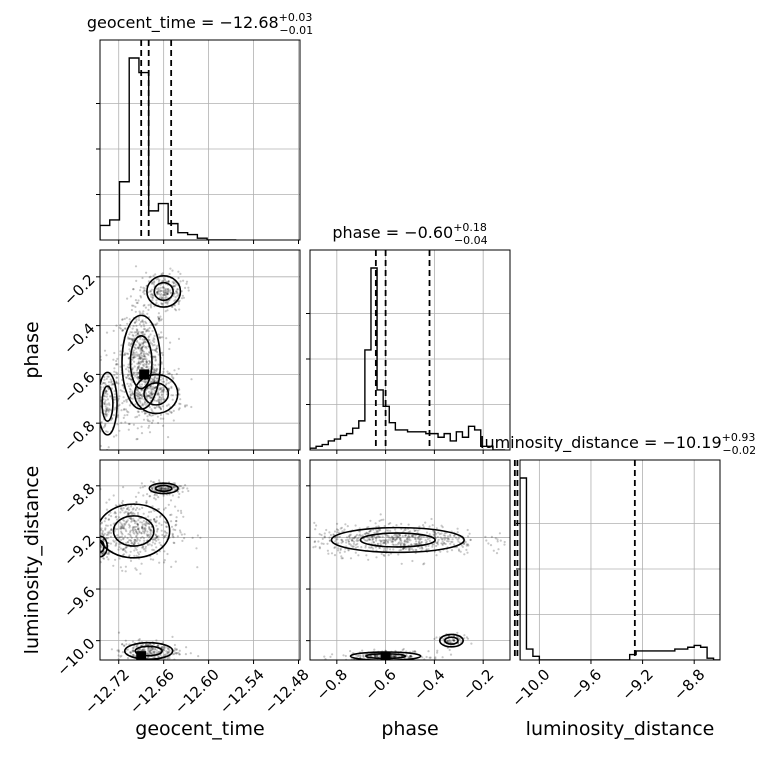 This screenshot has height=760, width=760. I want to click on x-tick-label-phase: −0.8, so click(332, 685).